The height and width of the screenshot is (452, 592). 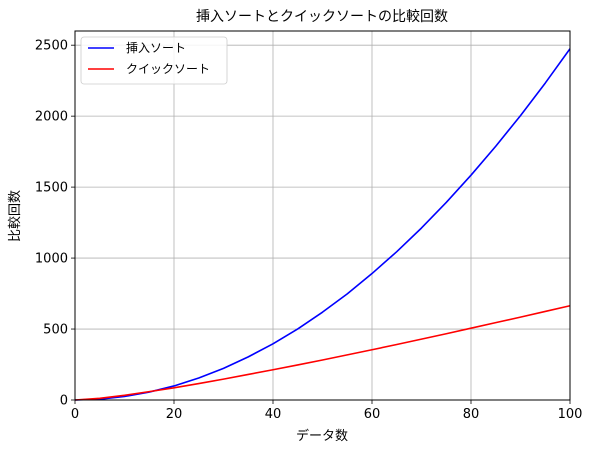 What do you see at coordinates (570, 414) in the screenshot?
I see `x-tick-label: 100` at bounding box center [570, 414].